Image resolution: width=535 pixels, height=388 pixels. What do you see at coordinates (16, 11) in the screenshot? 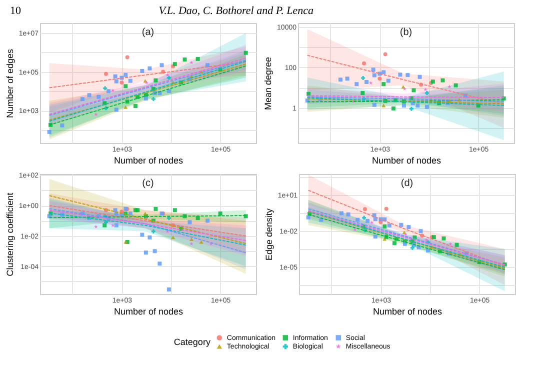
I see `text: 10` at bounding box center [16, 11].